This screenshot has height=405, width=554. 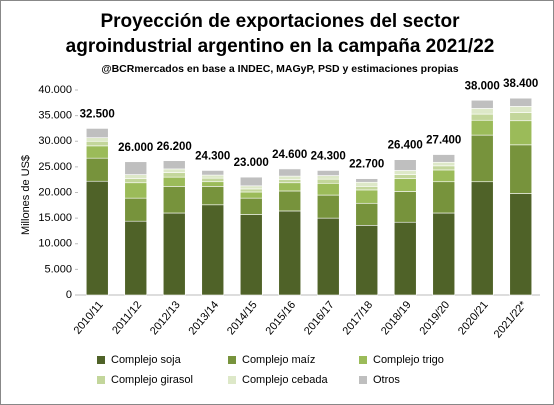 What do you see at coordinates (251, 163) in the screenshot?
I see `total-label: 23.000` at bounding box center [251, 163].